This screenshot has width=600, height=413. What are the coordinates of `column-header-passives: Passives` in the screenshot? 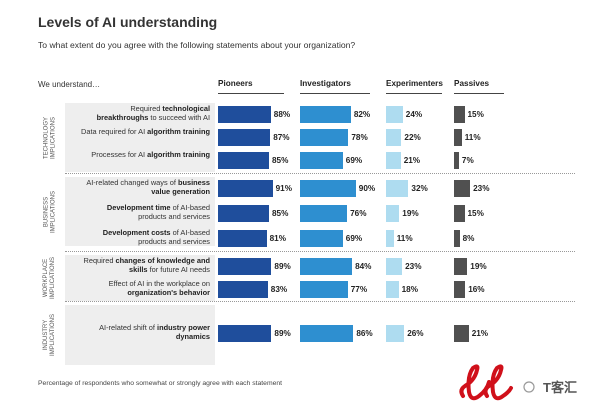 It's located at (472, 83).